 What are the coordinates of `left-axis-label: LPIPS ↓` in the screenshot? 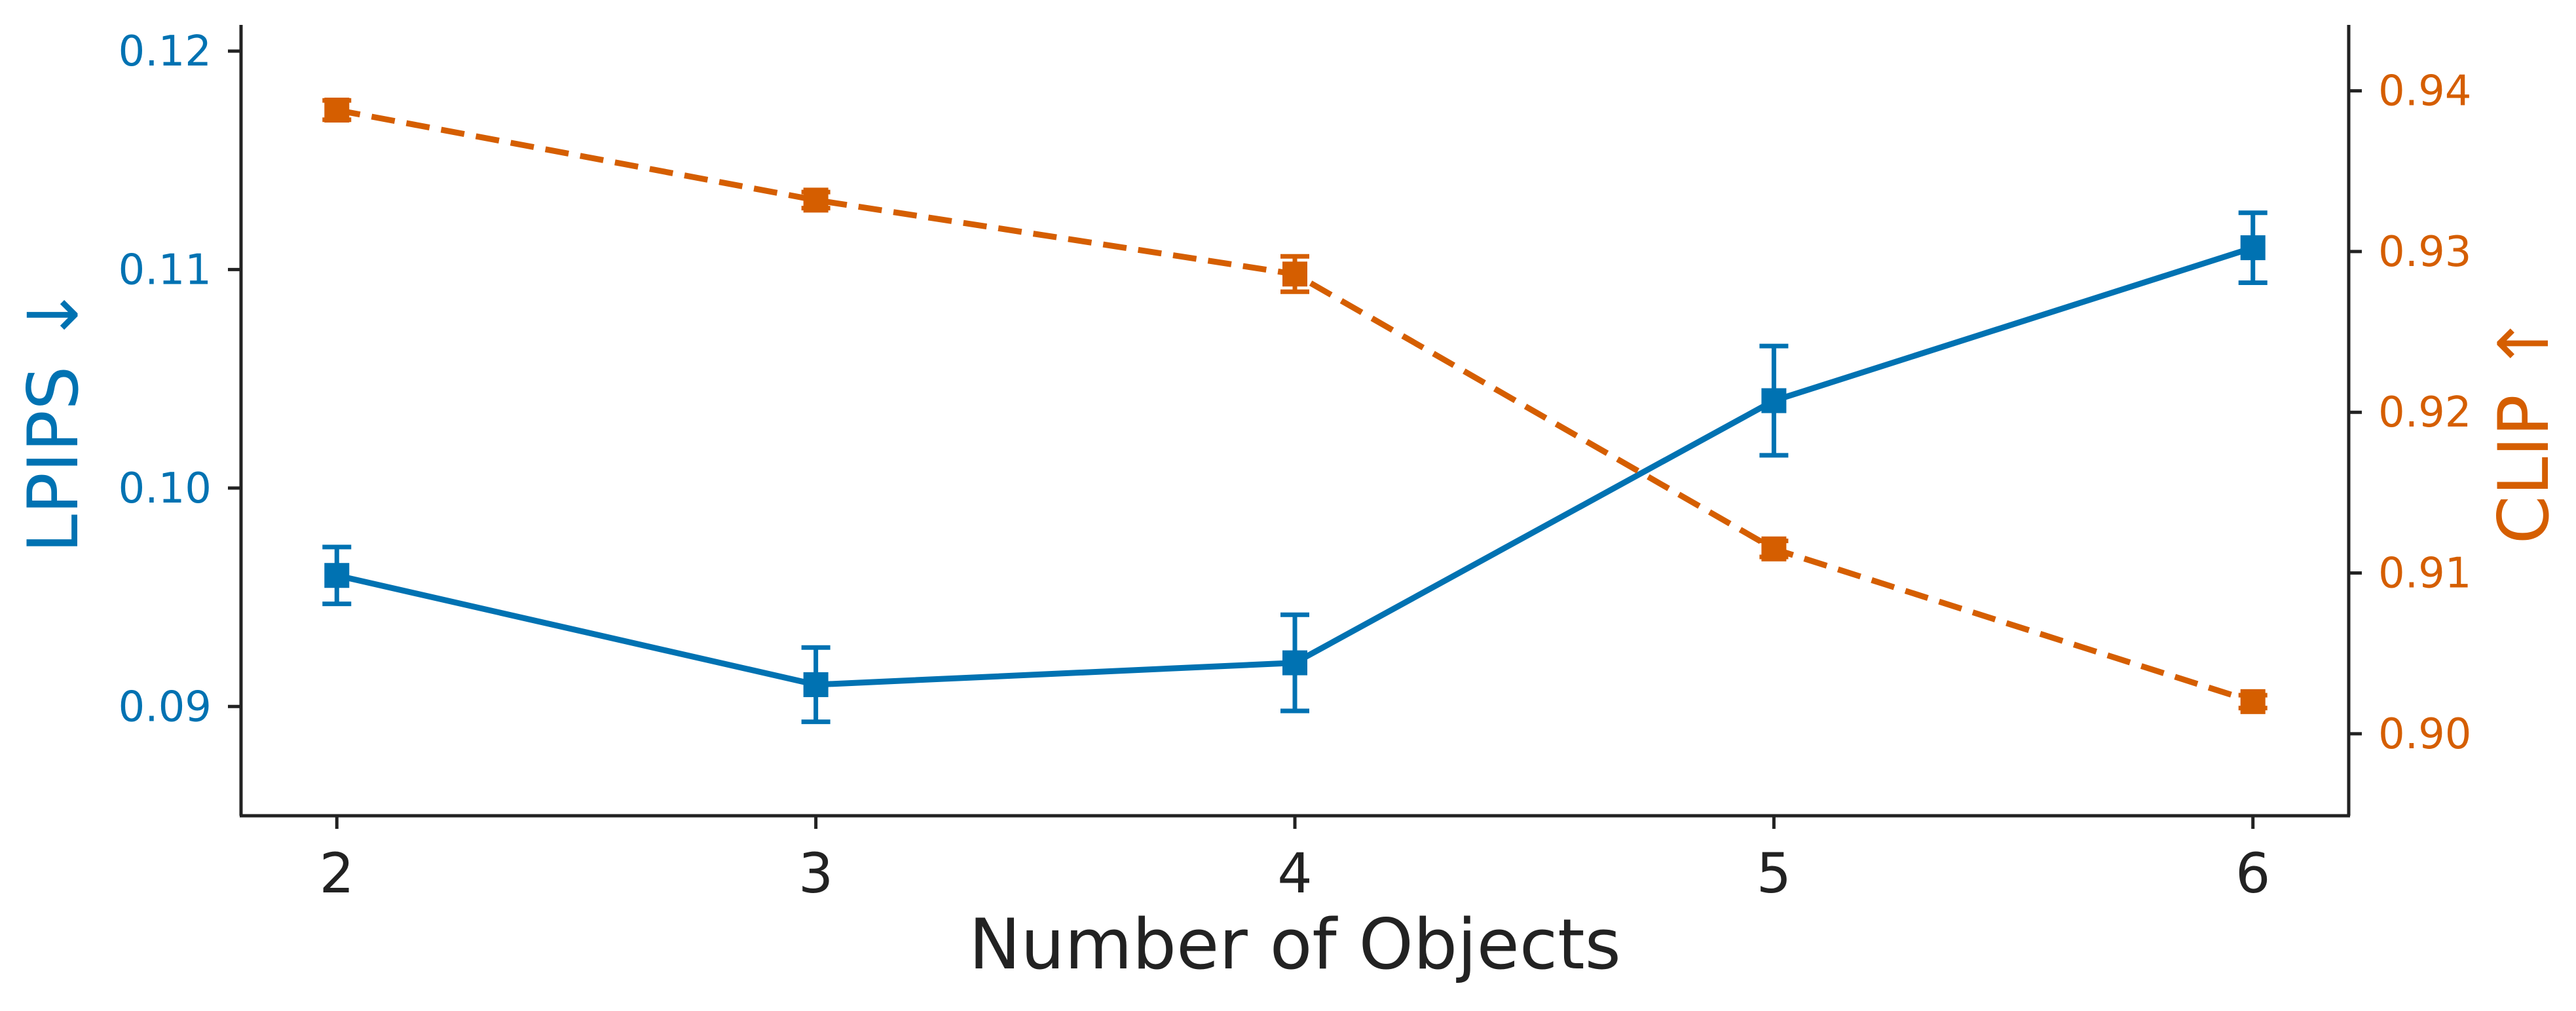 It's located at (53, 419).